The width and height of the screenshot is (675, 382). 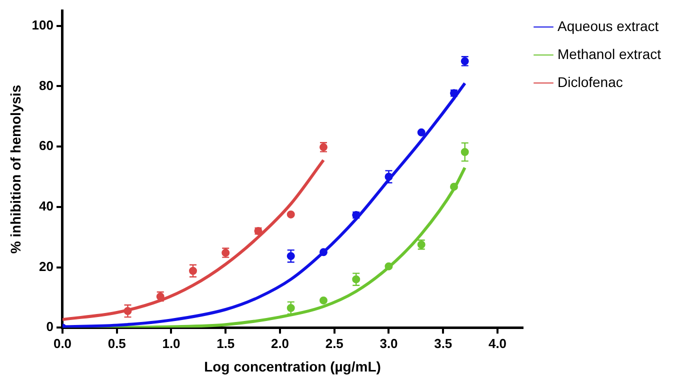 I want to click on y-tick-label: 100, so click(x=43, y=24).